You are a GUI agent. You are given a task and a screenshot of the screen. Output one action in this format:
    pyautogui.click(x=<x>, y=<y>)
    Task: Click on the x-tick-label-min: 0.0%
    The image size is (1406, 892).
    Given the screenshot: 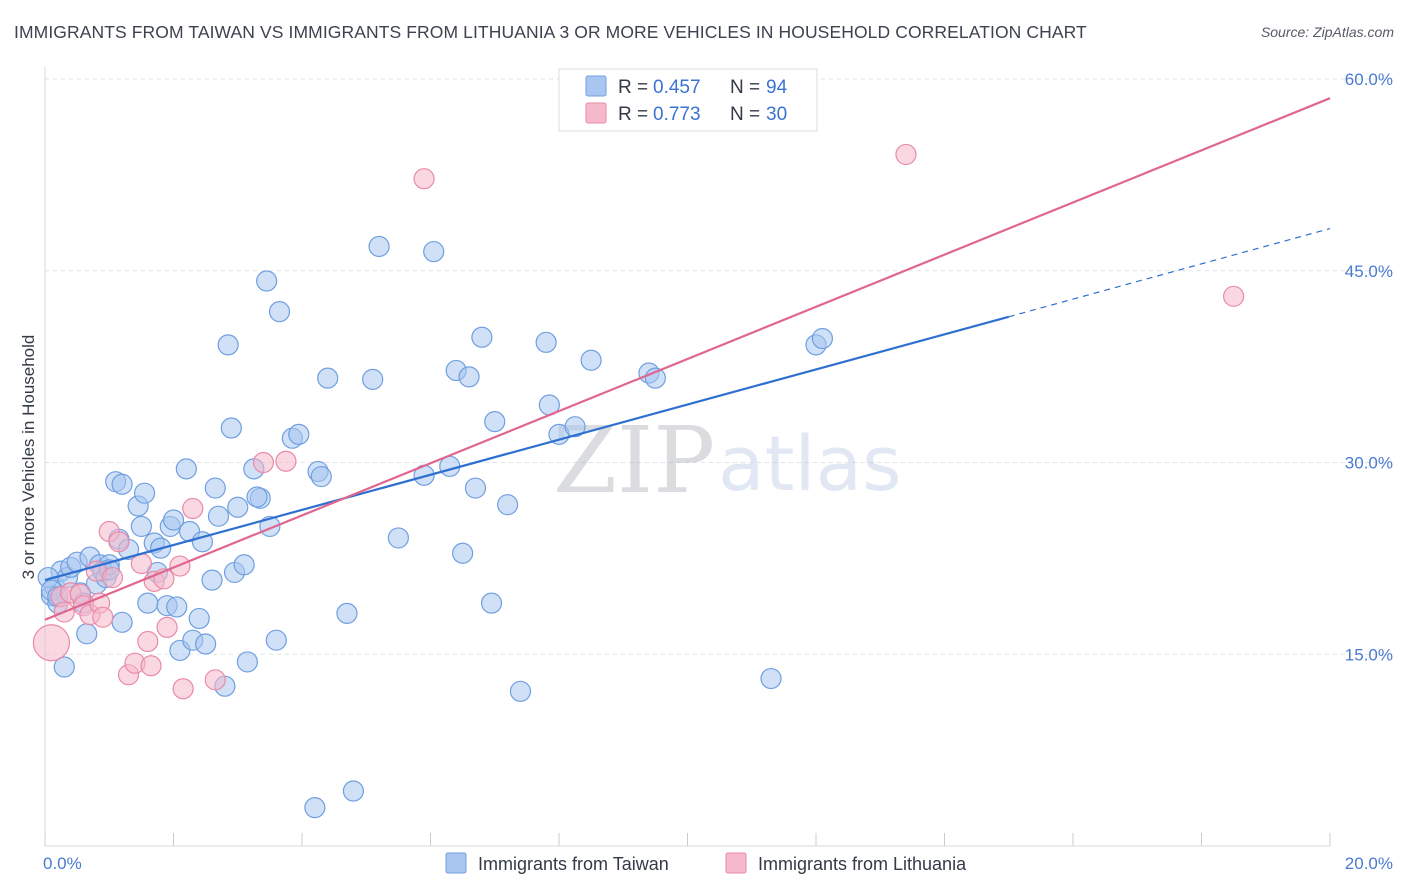 What is the action you would take?
    pyautogui.click(x=62, y=863)
    